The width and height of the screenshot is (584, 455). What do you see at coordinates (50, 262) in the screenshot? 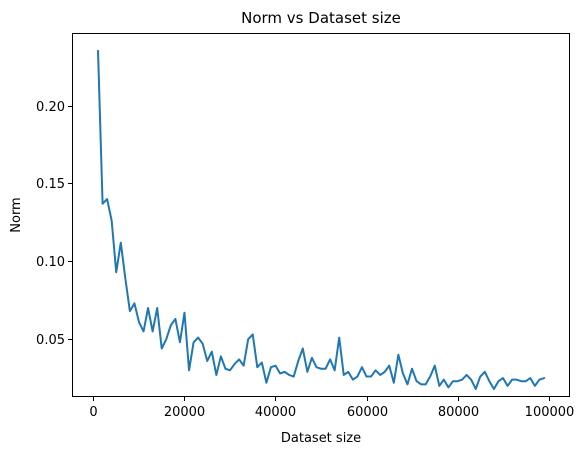
I see `y-tick-label: 0.10` at bounding box center [50, 262].